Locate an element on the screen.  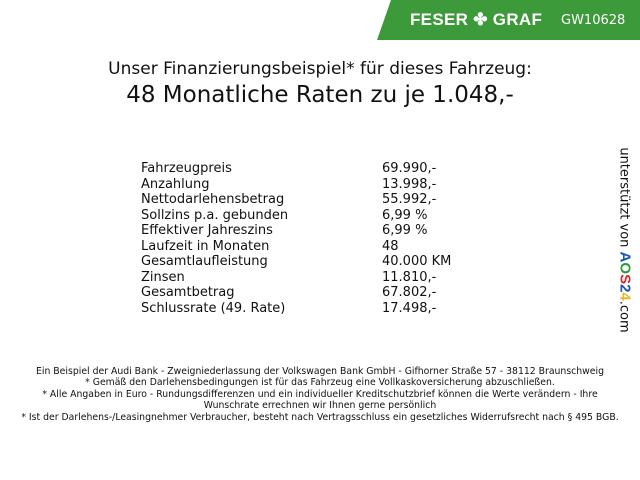
table-row: Gesamtbetrag 67.802,- is located at coordinates (306, 293).